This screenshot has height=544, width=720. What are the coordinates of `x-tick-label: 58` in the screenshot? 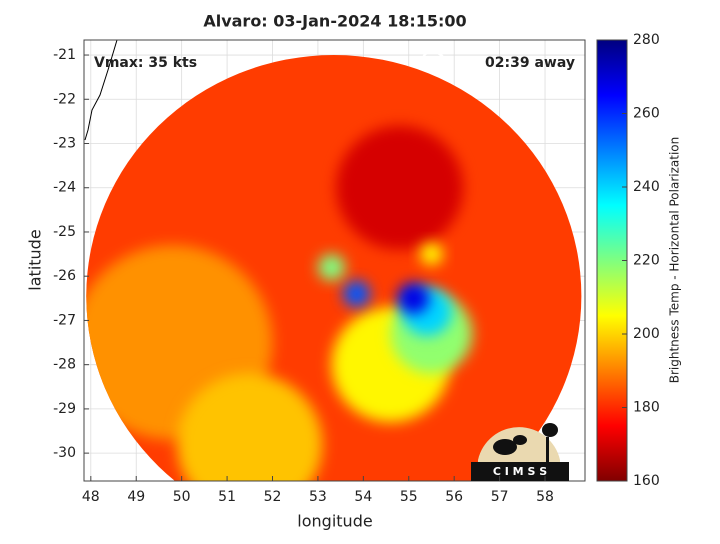 It's located at (545, 497).